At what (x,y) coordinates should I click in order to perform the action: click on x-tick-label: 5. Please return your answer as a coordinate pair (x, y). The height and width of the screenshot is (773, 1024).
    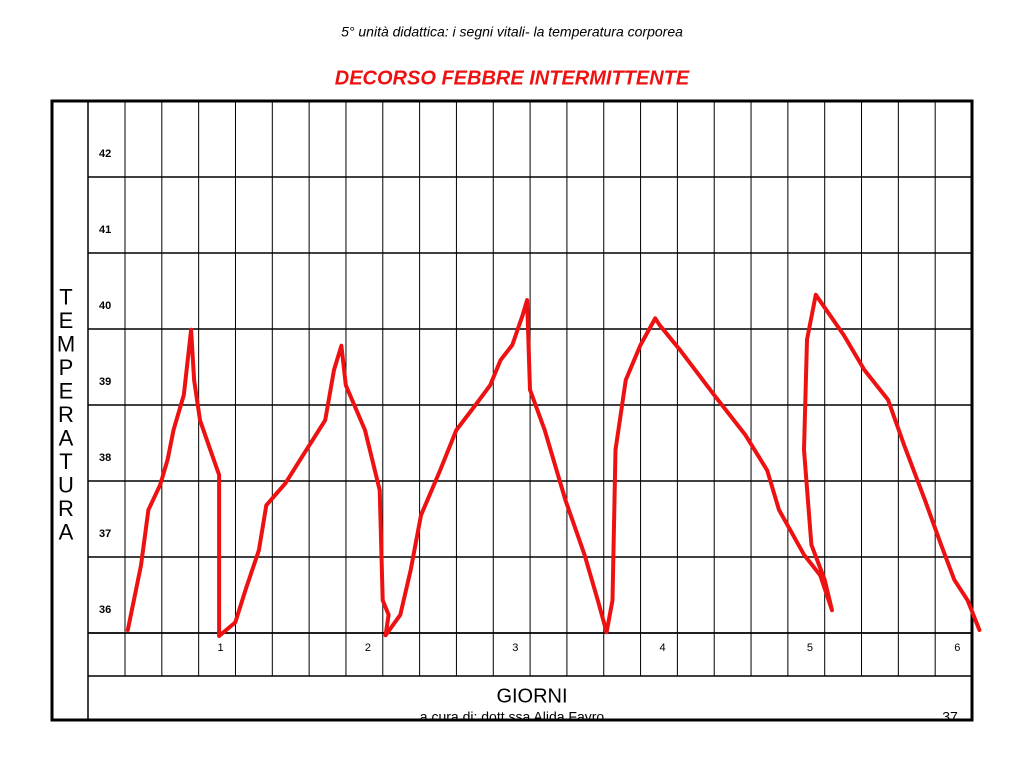
    Looking at the image, I should click on (810, 648).